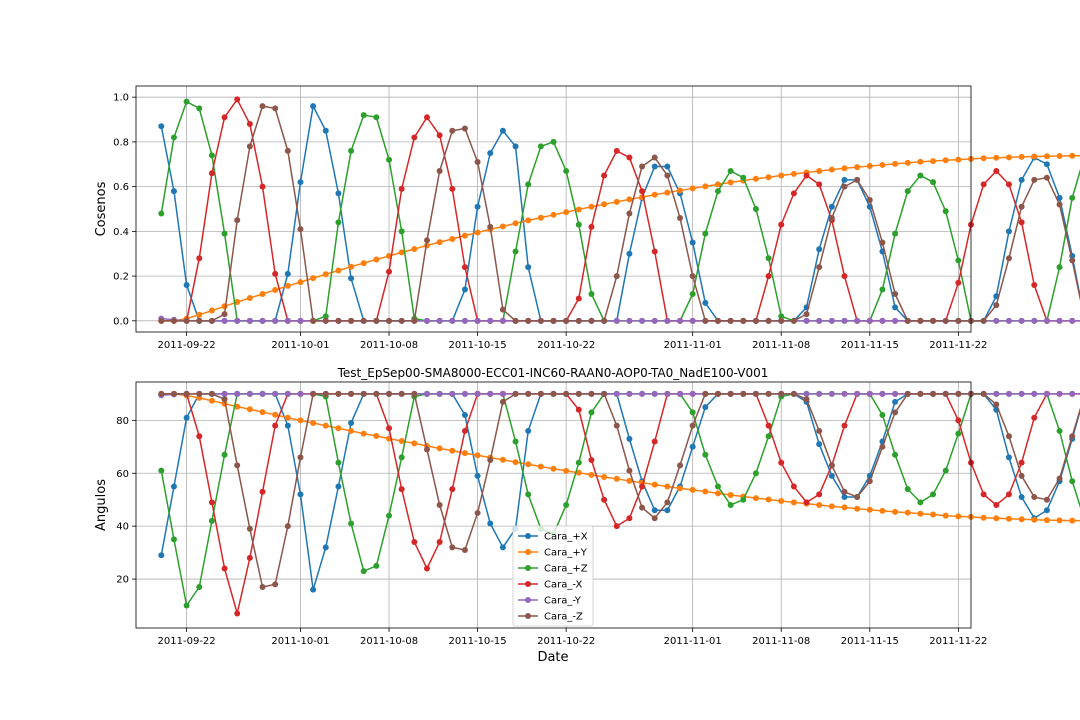 This screenshot has width=1080, height=720. What do you see at coordinates (553, 569) in the screenshot?
I see `legend-entry: Cara_+Z` at bounding box center [553, 569].